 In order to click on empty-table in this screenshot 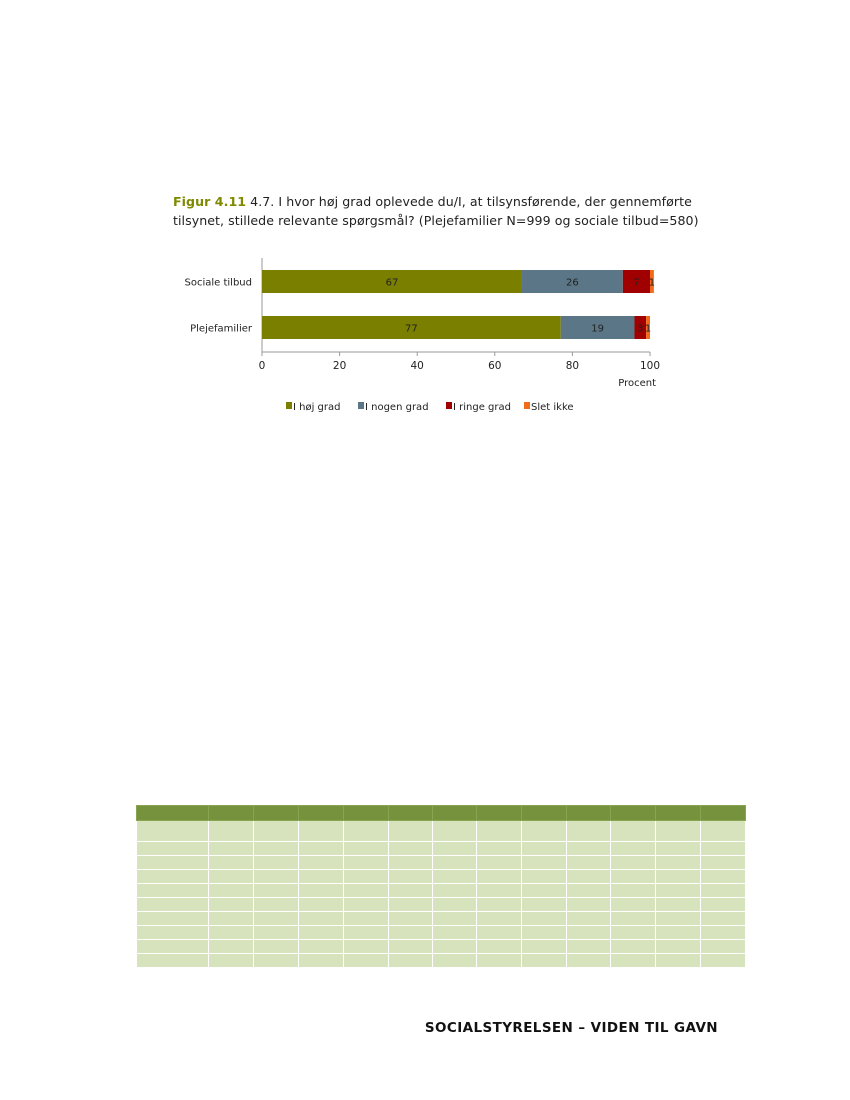, I will do `click(441, 886)`.